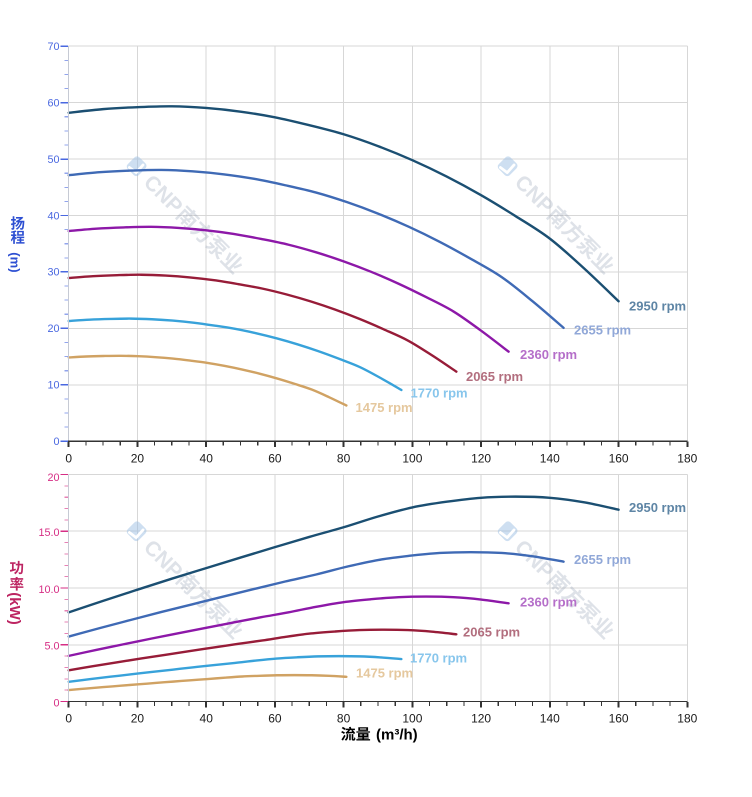  What do you see at coordinates (15, 262) in the screenshot?
I see `svg-text: (m)` at bounding box center [15, 262].